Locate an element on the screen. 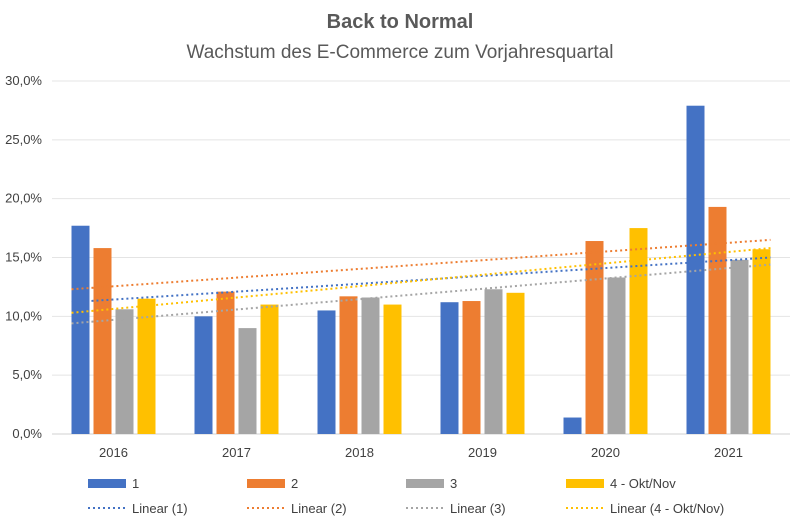 This screenshot has width=800, height=528. legend-label: 2 is located at coordinates (294, 483).